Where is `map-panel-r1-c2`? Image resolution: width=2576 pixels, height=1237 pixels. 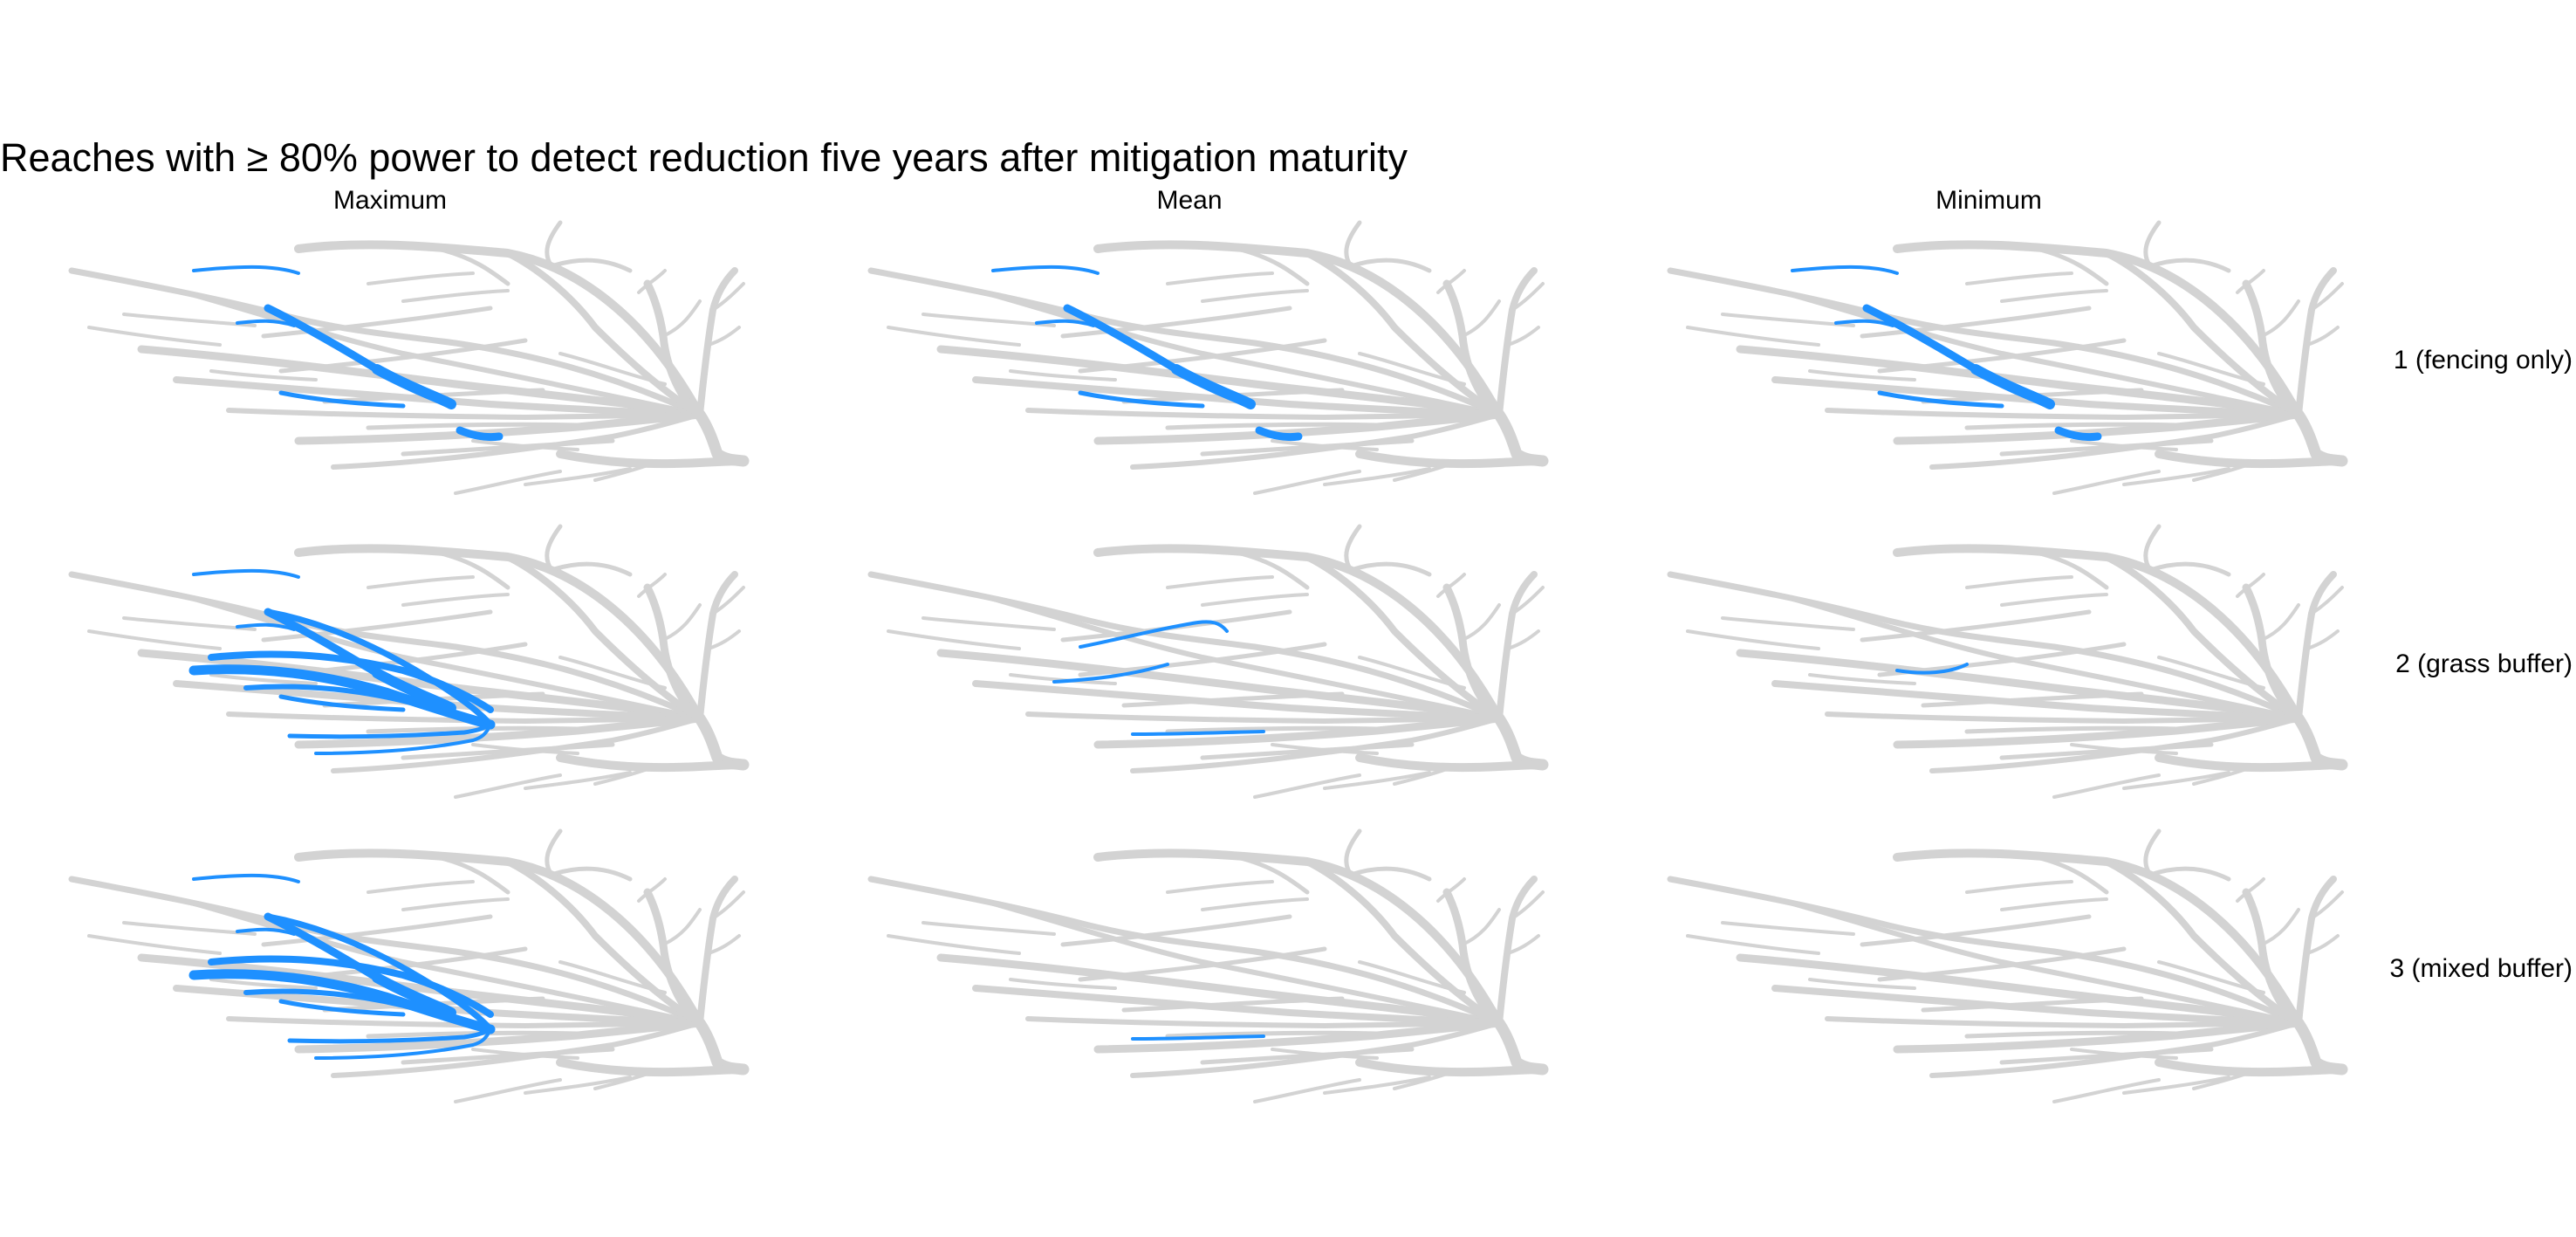 map-panel-r1-c2 is located at coordinates (1208, 357).